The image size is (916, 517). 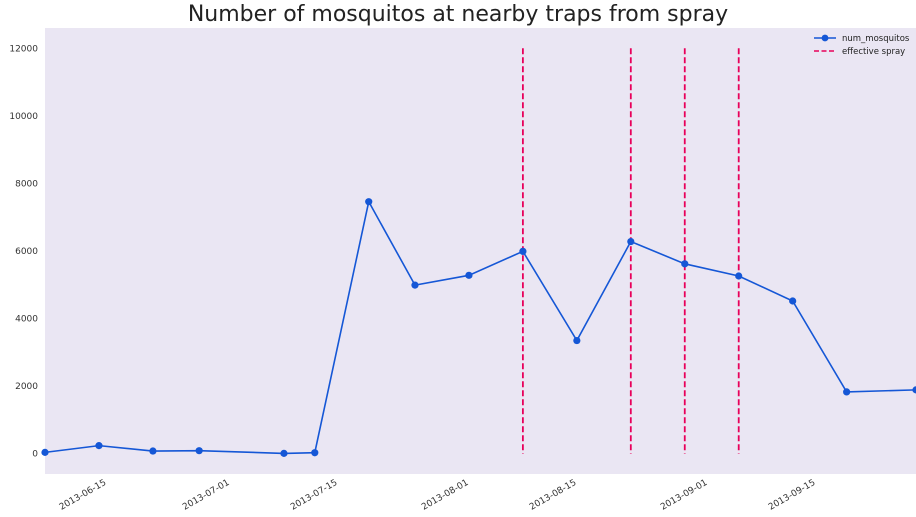 I want to click on x-tick-label: 2013-06-15, so click(x=83, y=495).